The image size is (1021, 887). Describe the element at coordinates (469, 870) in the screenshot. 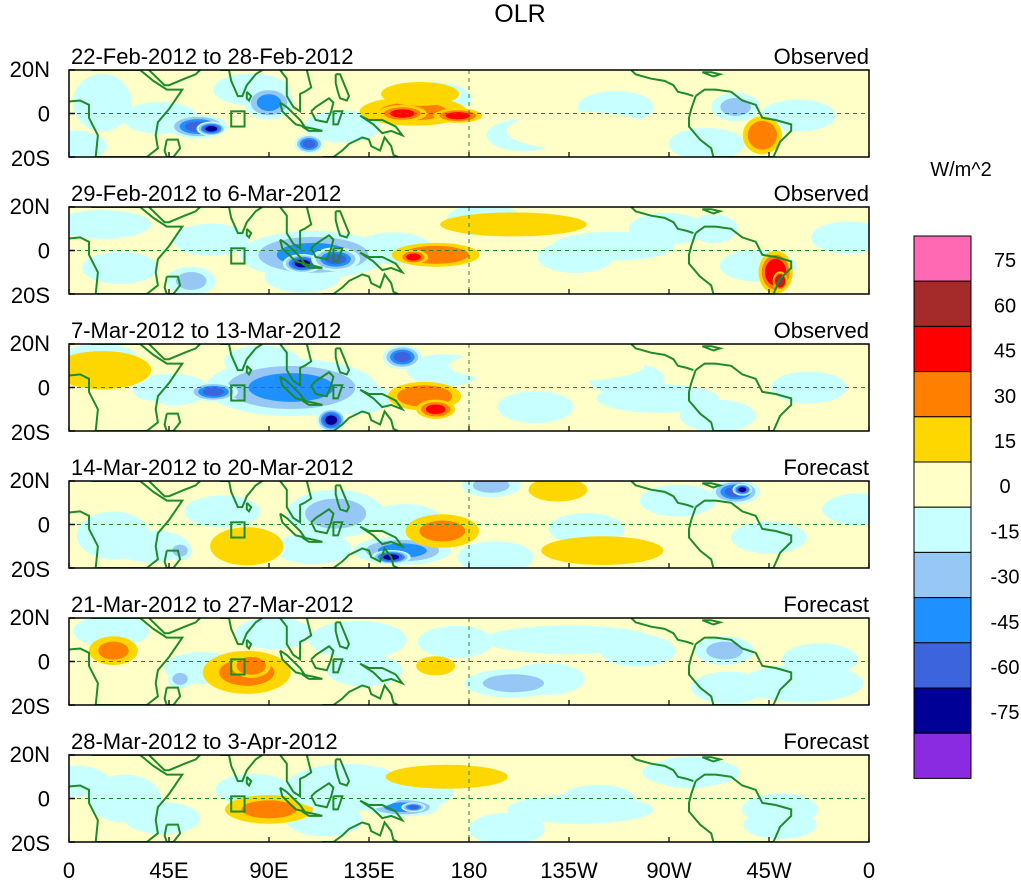

I see `x-tick-label: 180` at that location.